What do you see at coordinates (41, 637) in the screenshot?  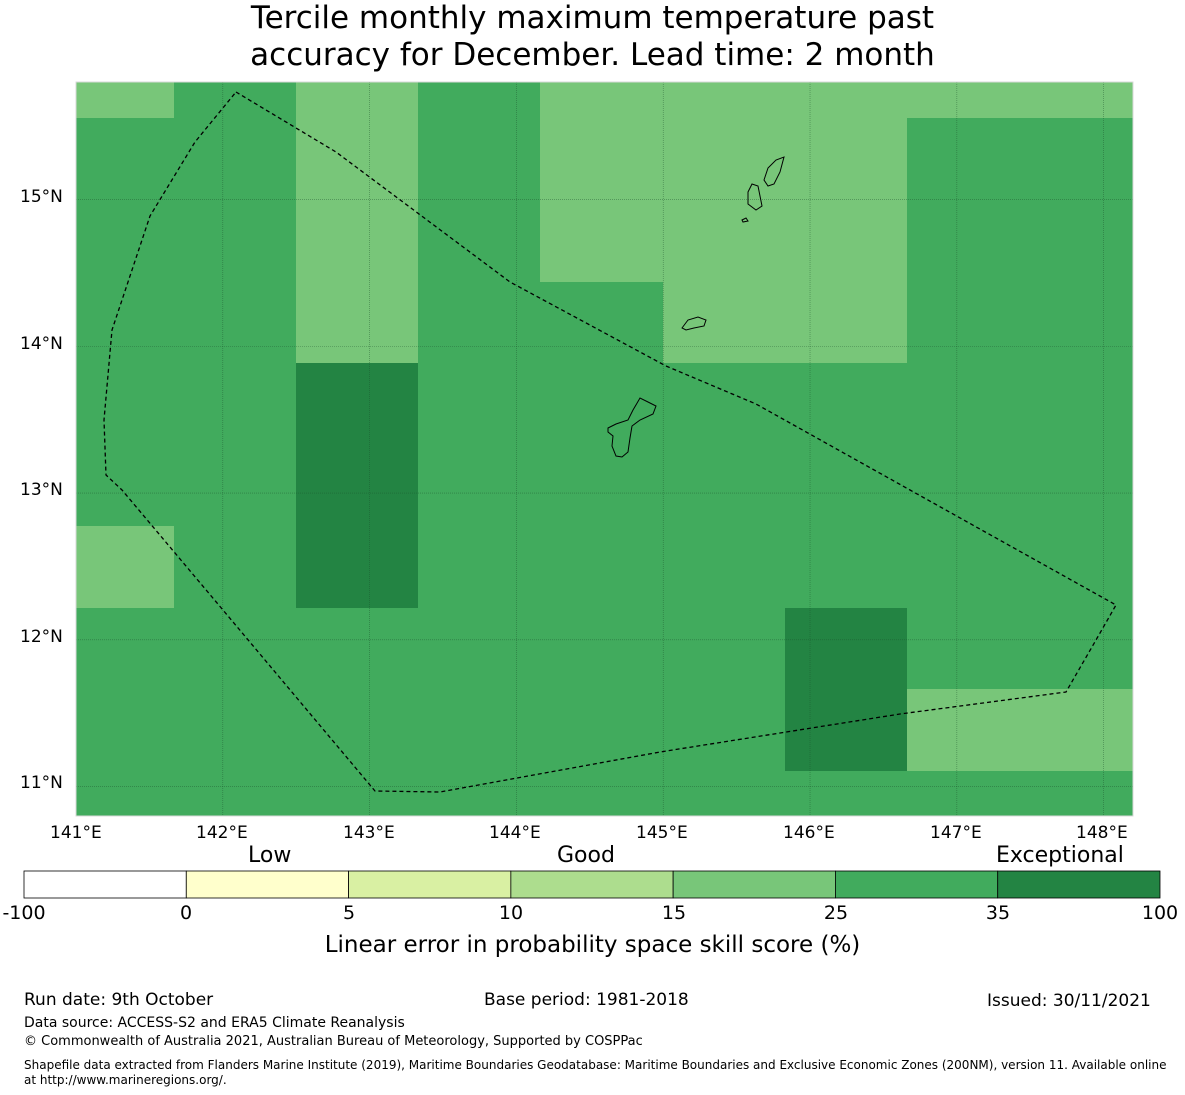 I see `lat-tick: 12°N` at bounding box center [41, 637].